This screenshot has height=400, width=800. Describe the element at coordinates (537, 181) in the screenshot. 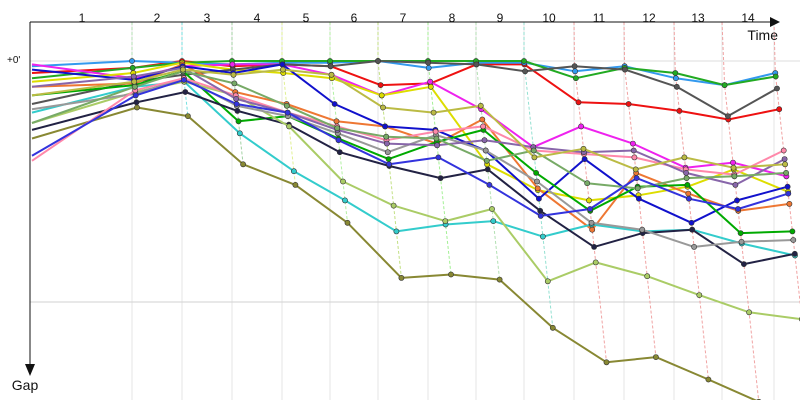

I see `series-14-lap-9-point` at that location.